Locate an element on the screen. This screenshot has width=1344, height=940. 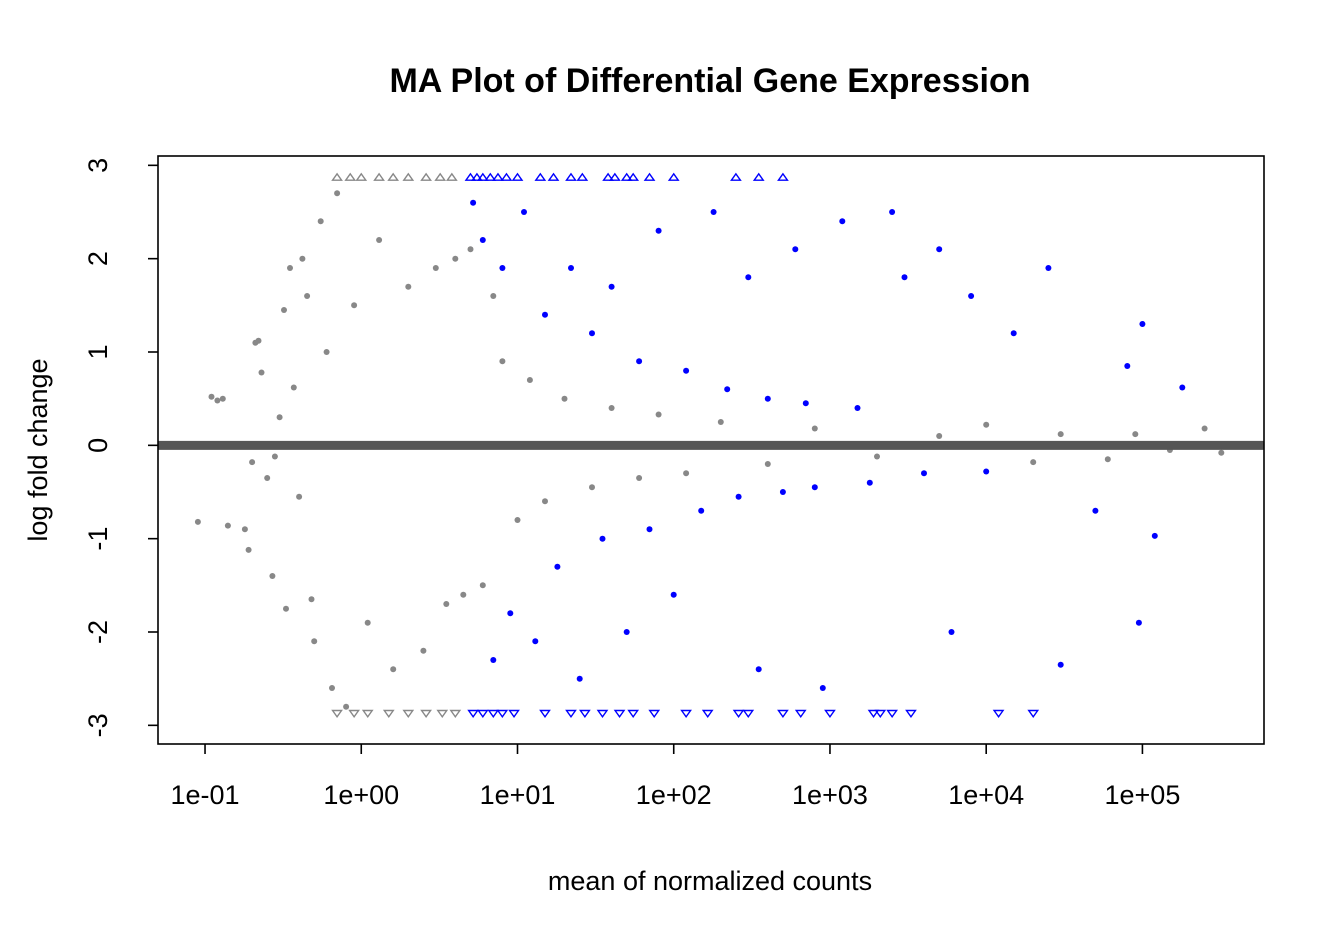
y-tick-label: 0 is located at coordinates (98, 445).